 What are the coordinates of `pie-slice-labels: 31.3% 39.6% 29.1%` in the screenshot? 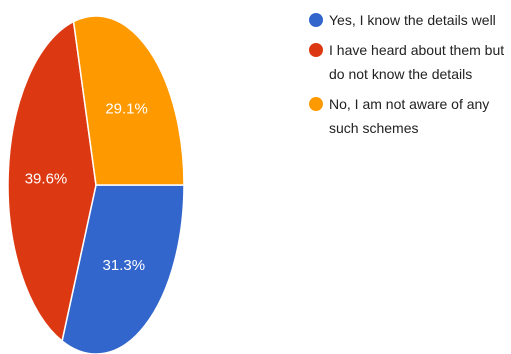 It's located at (86, 188).